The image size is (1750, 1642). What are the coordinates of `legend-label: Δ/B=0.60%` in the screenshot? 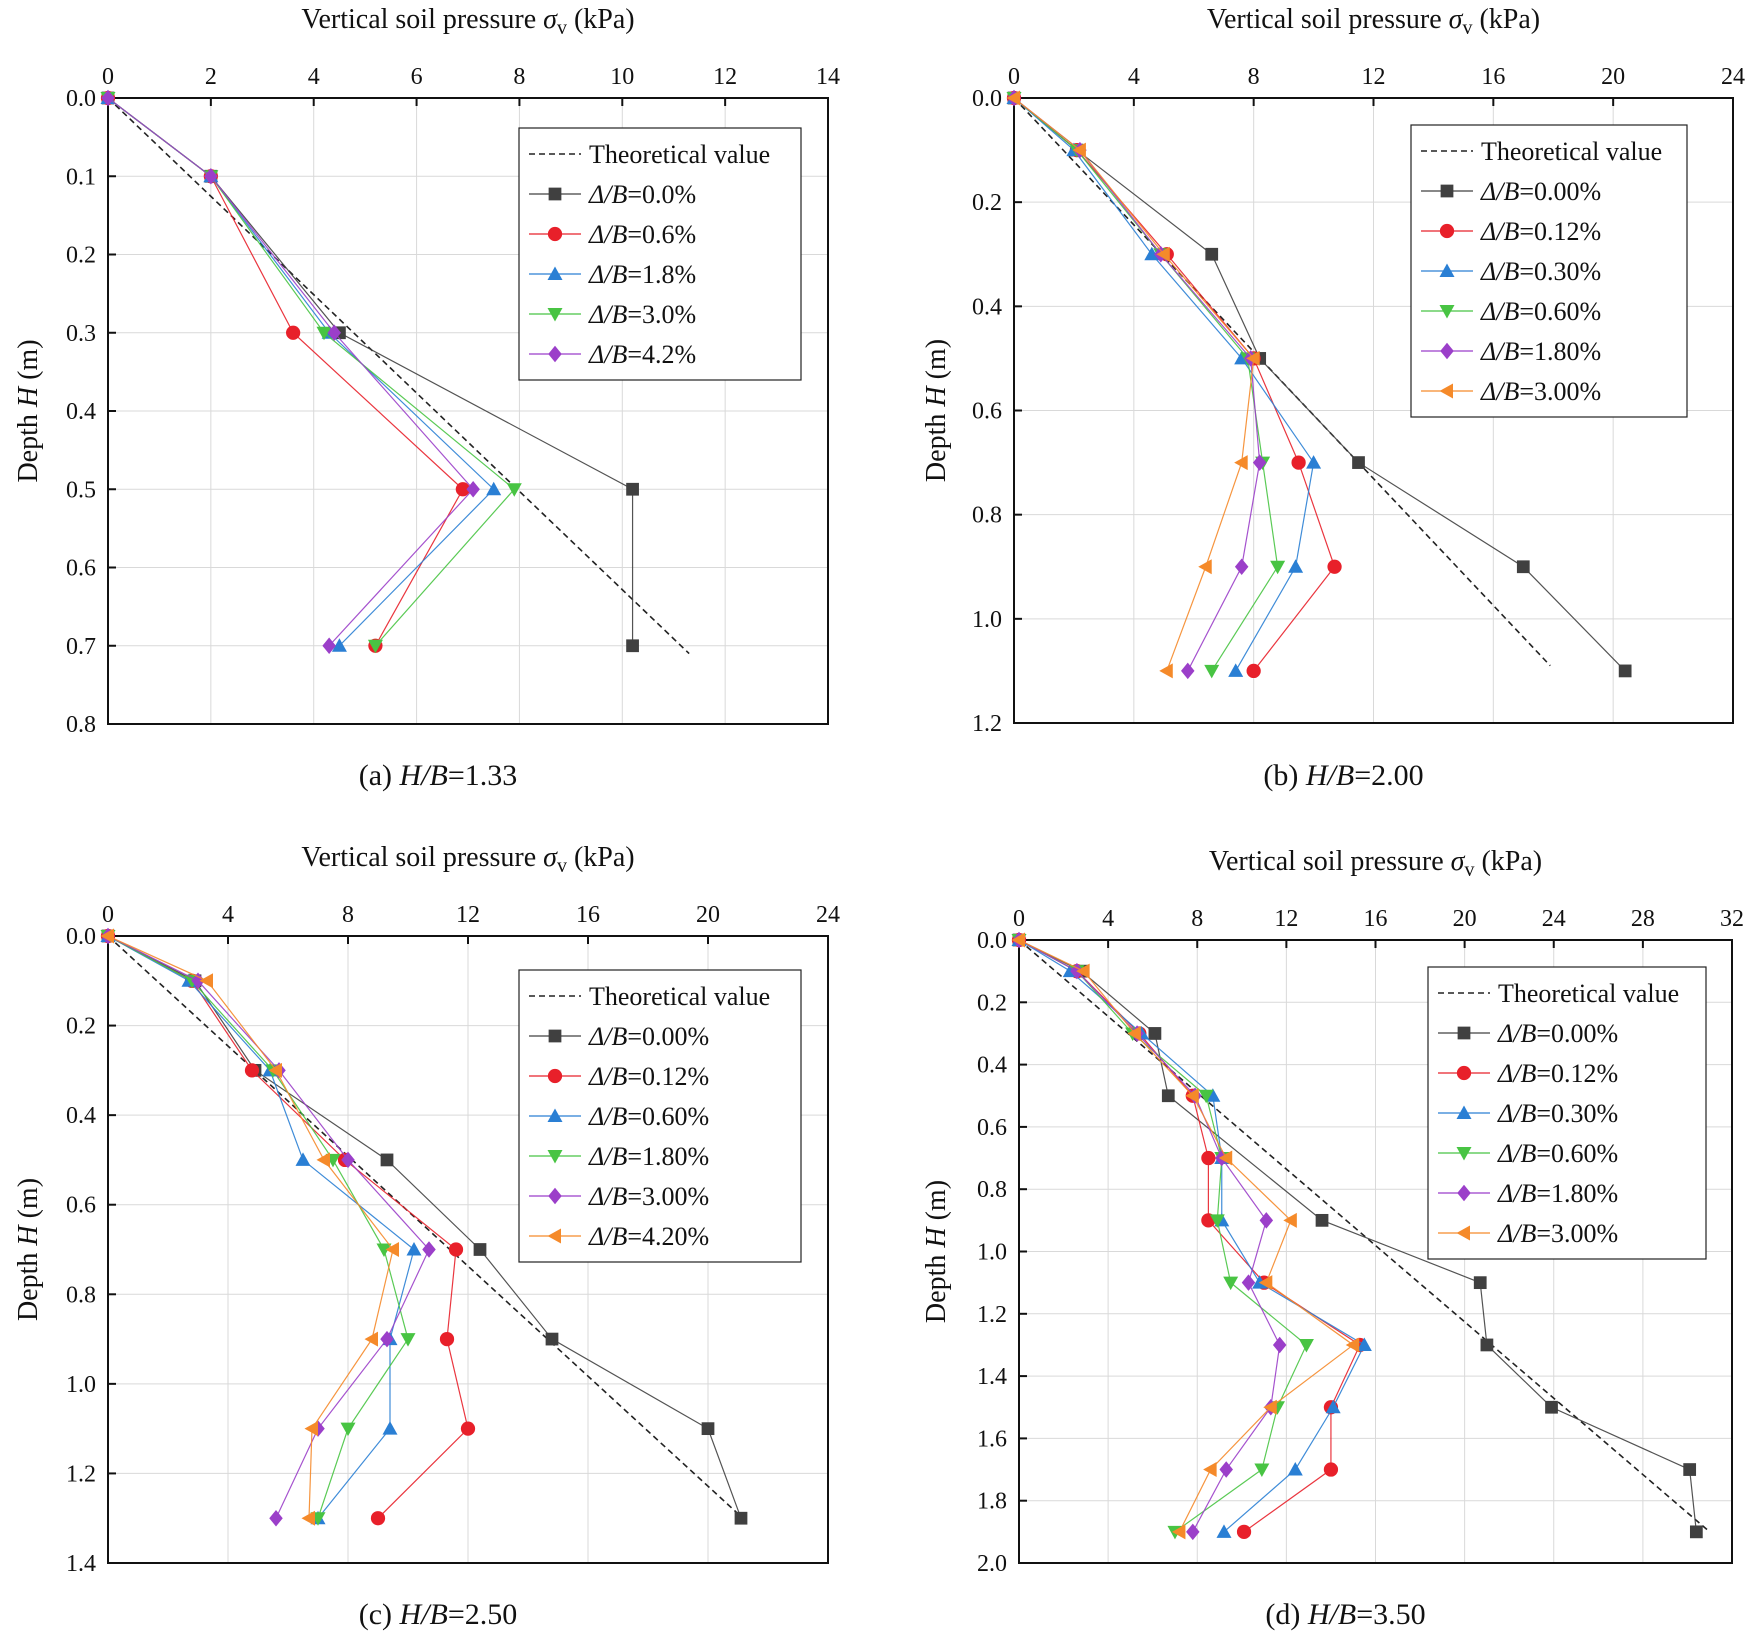 It's located at (1540, 311).